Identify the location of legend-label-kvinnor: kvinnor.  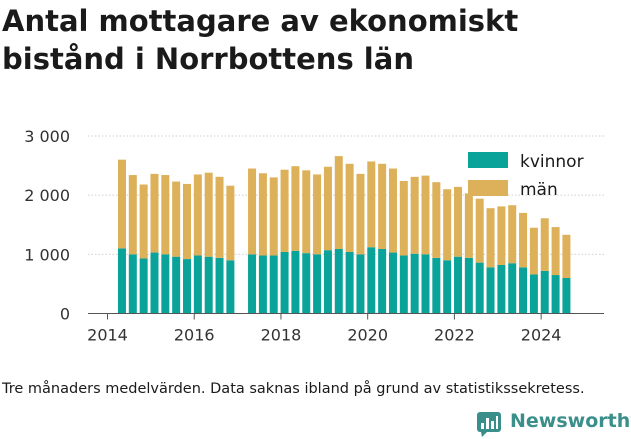
(552, 162).